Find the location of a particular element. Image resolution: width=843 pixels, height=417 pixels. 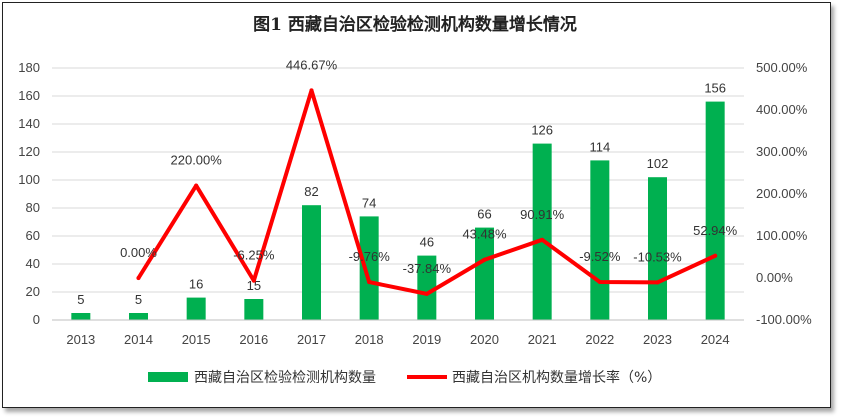

x-tick-label: 2018 is located at coordinates (369, 339).